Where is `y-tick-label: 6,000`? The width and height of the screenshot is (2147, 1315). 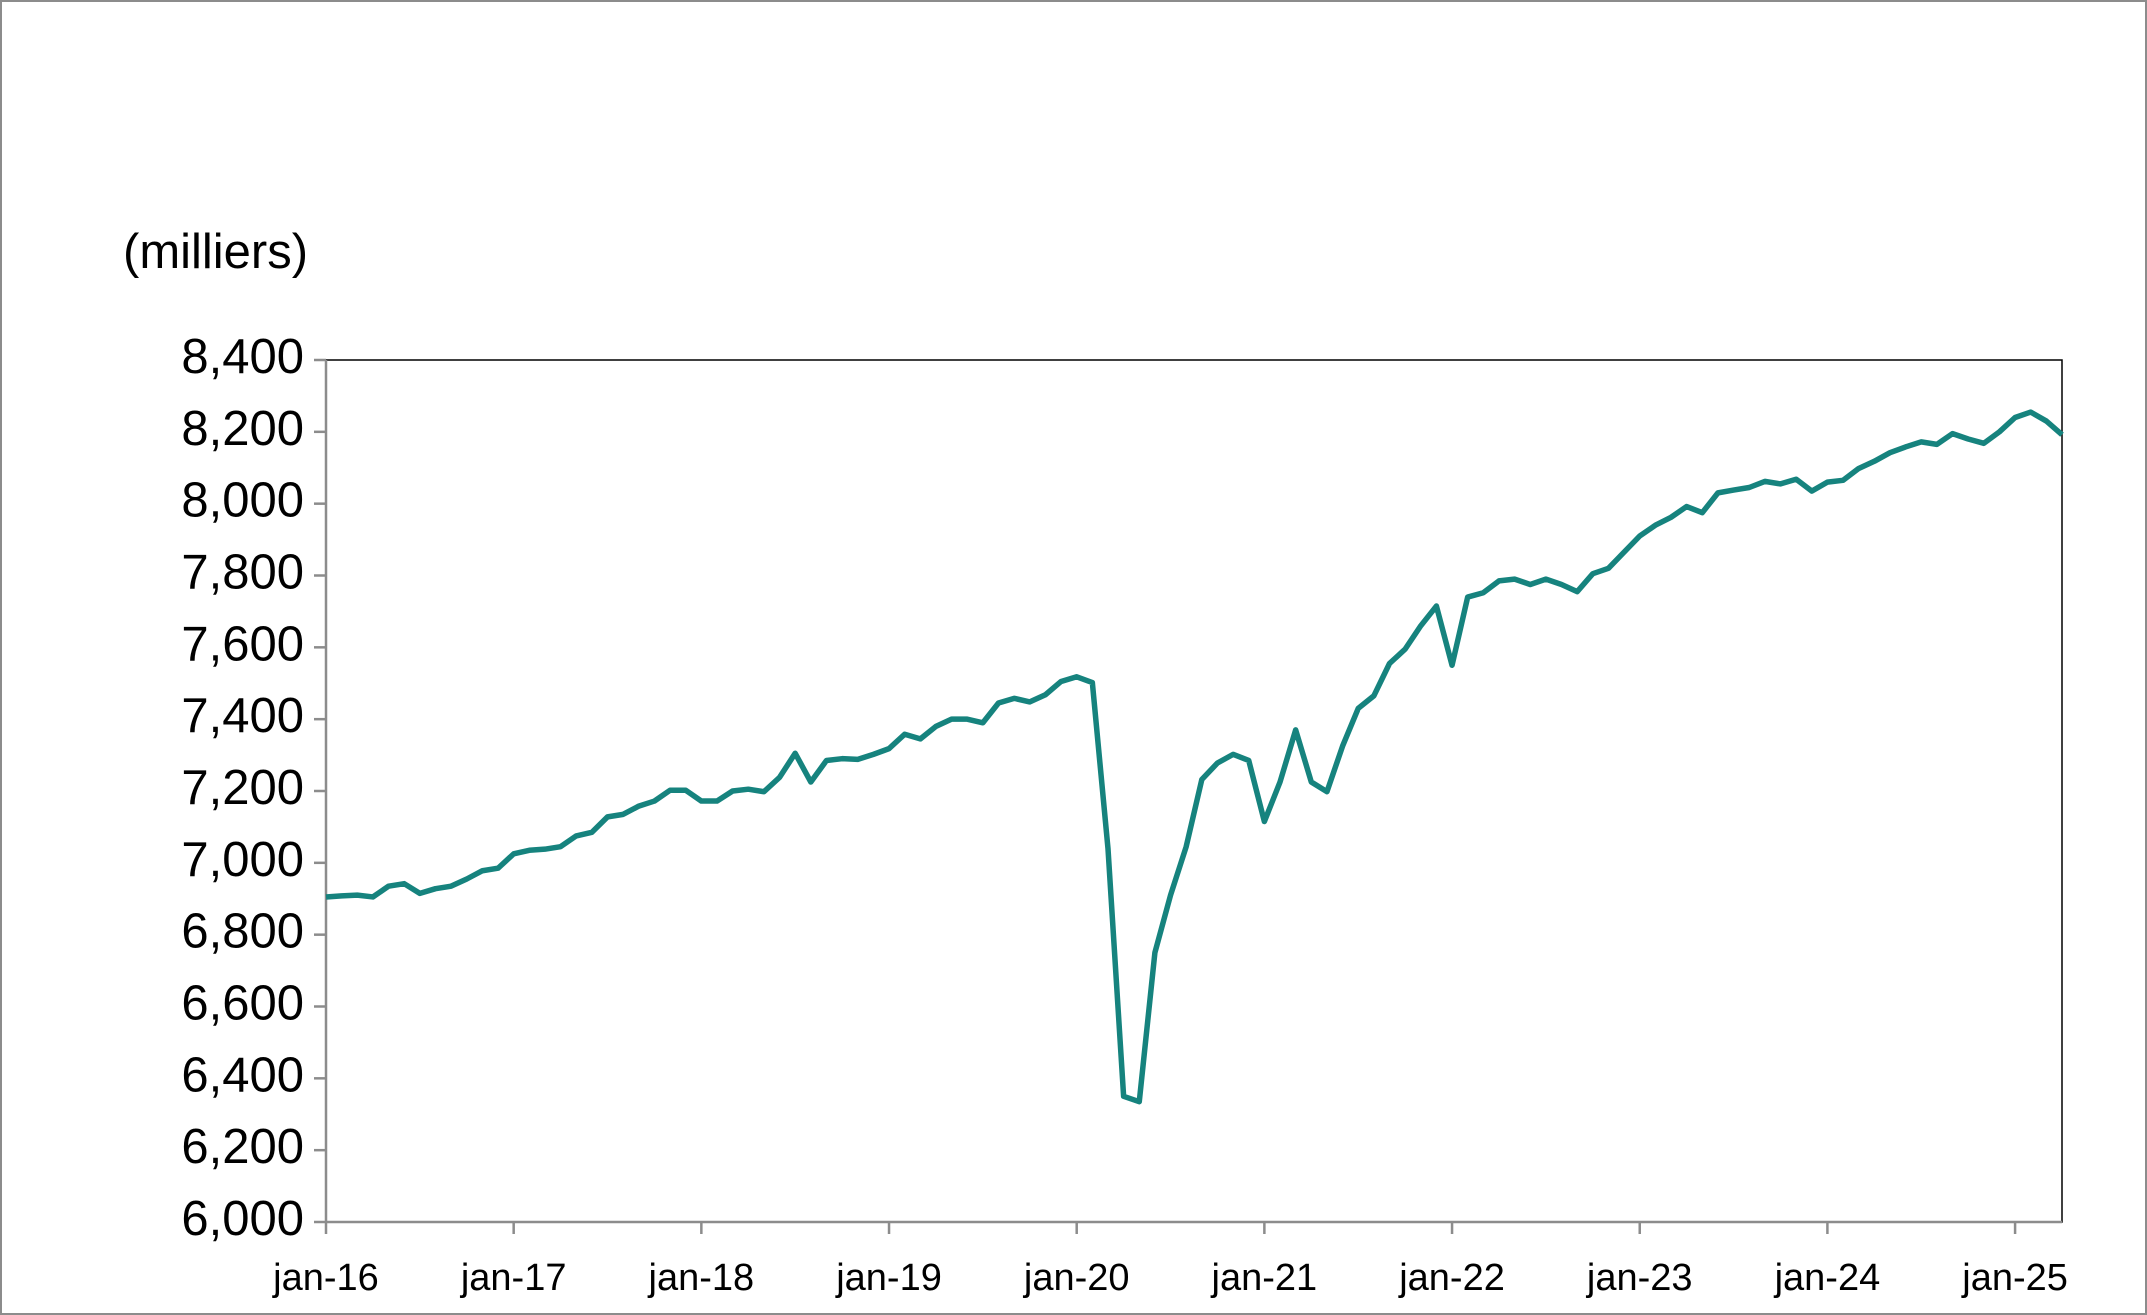
y-tick-label: 6,000 is located at coordinates (242, 1219).